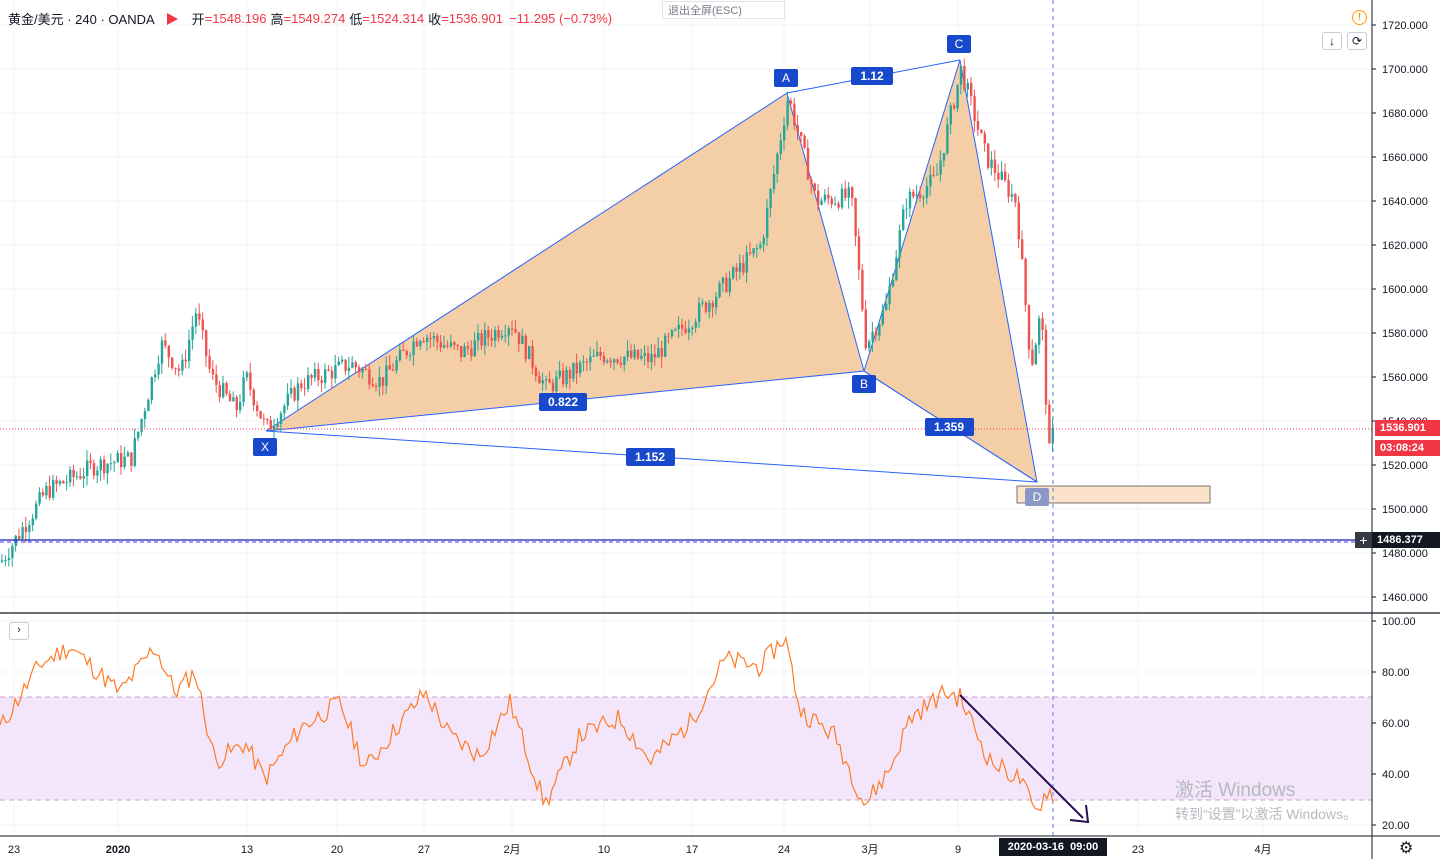  What do you see at coordinates (1357, 41) in the screenshot?
I see `refresh-icon: ⟳` at bounding box center [1357, 41].